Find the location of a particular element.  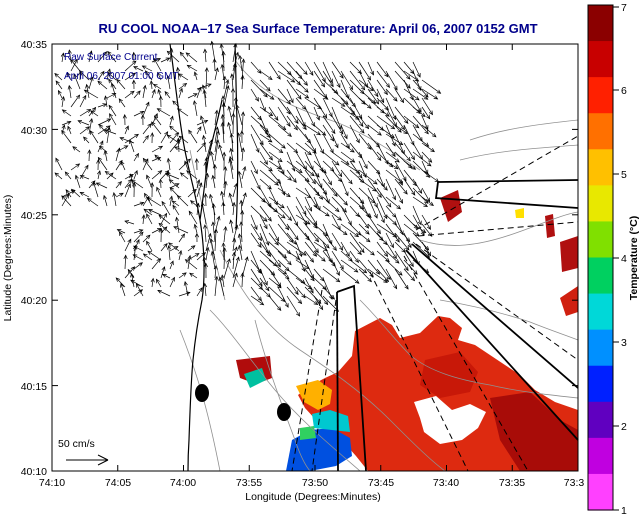

y-tick-label: 40:10 is located at coordinates (34, 472).